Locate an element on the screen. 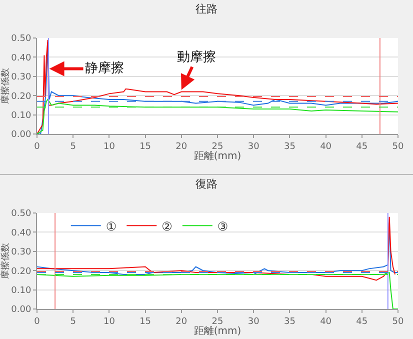  chart-title: 往路 is located at coordinates (207, 9).